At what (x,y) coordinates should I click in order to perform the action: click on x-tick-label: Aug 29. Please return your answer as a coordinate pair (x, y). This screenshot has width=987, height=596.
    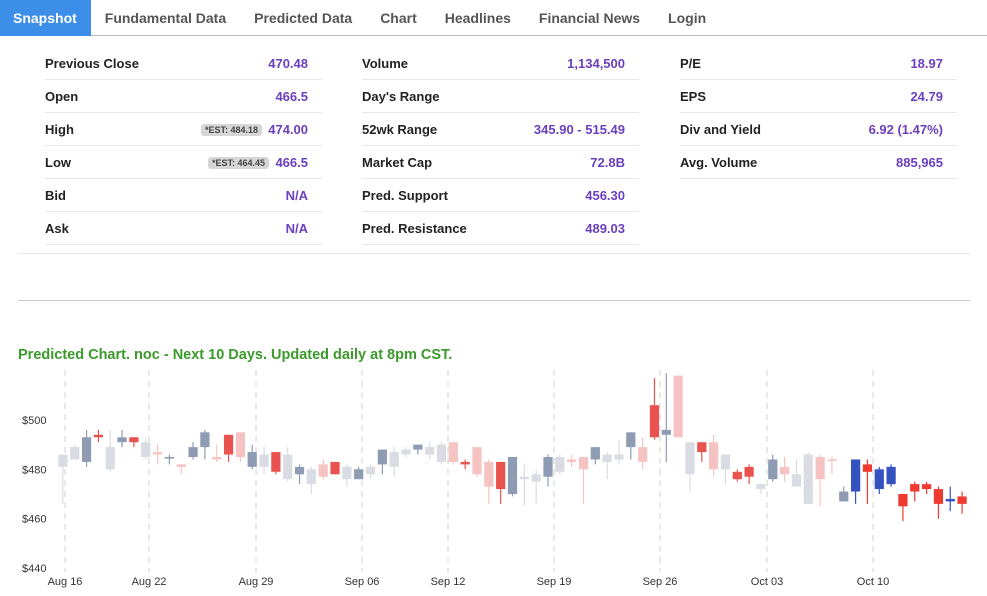
    Looking at the image, I should click on (256, 582).